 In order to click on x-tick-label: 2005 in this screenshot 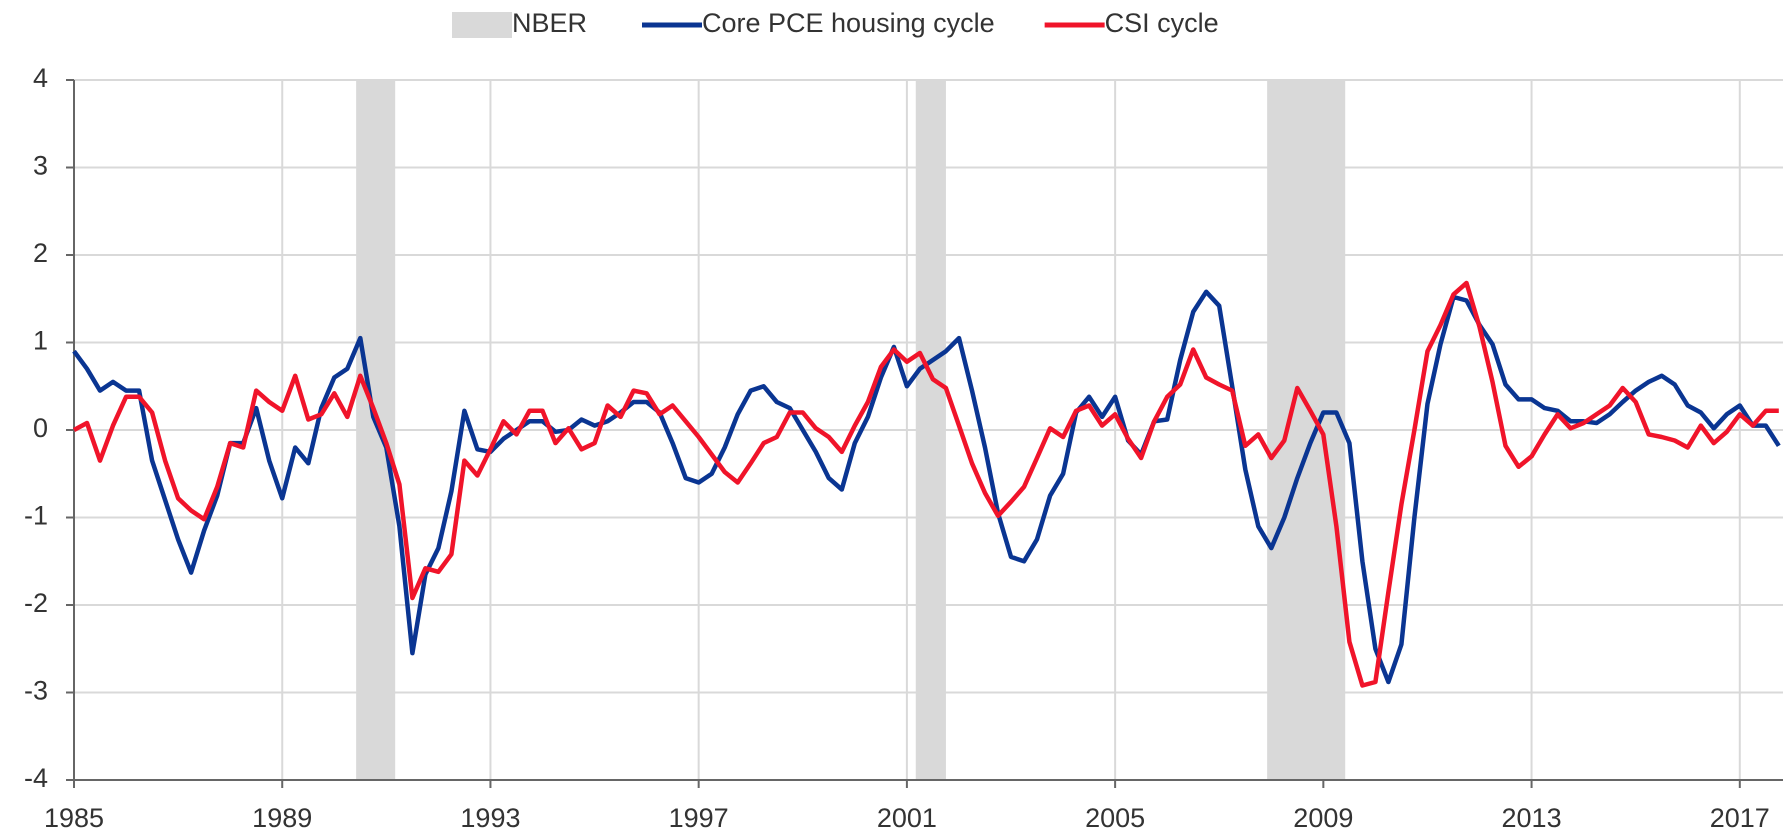, I will do `click(1115, 818)`.